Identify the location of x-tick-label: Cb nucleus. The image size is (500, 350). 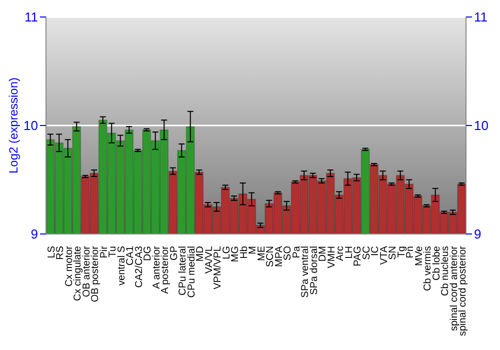
(446, 271).